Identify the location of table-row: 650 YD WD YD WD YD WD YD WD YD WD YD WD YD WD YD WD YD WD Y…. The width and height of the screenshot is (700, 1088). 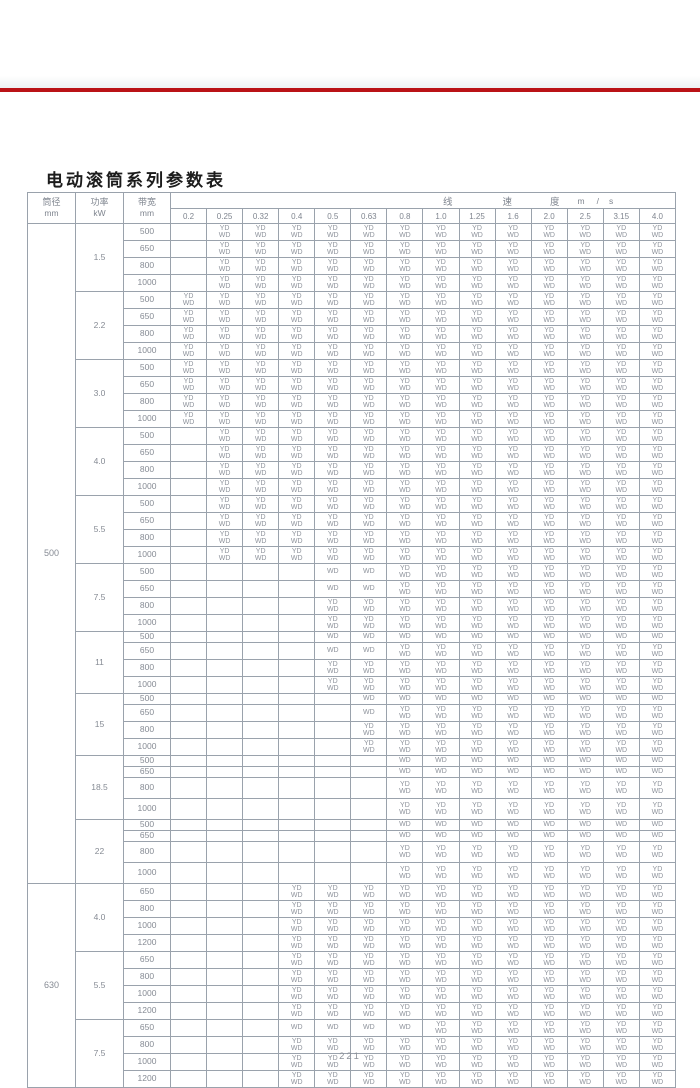
(352, 521).